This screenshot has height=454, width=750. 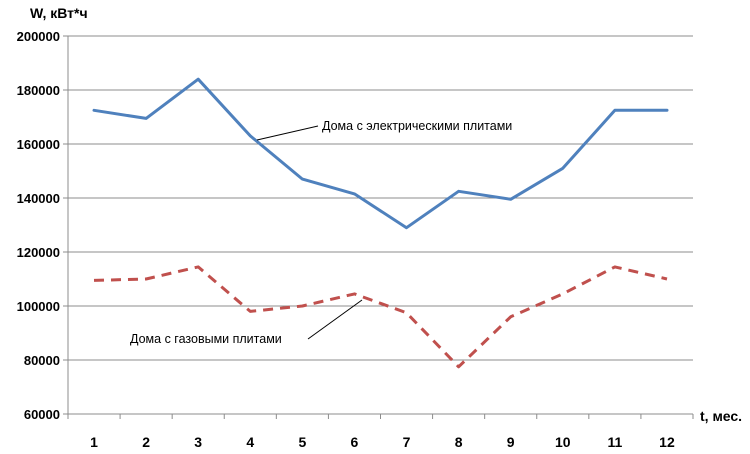 What do you see at coordinates (614, 442) in the screenshot?
I see `x-tick-label-11: 11` at bounding box center [614, 442].